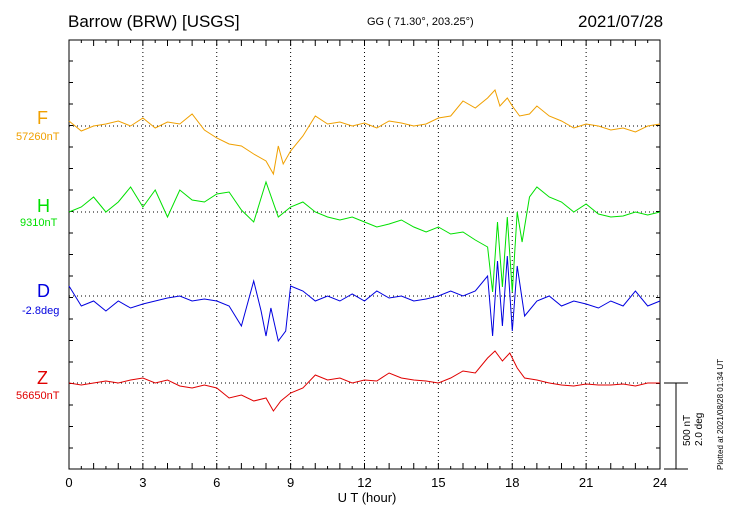 The width and height of the screenshot is (730, 520). I want to click on x-tick-label: 9, so click(290, 482).